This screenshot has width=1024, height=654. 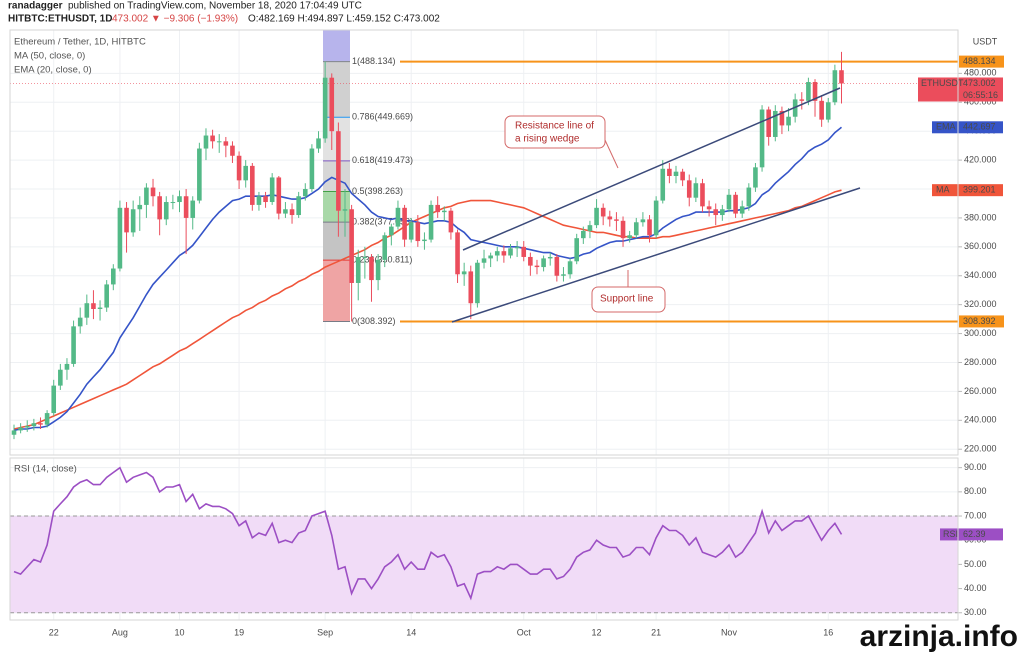 I want to click on fib-label: 0.786(449.669), so click(x=382, y=117).